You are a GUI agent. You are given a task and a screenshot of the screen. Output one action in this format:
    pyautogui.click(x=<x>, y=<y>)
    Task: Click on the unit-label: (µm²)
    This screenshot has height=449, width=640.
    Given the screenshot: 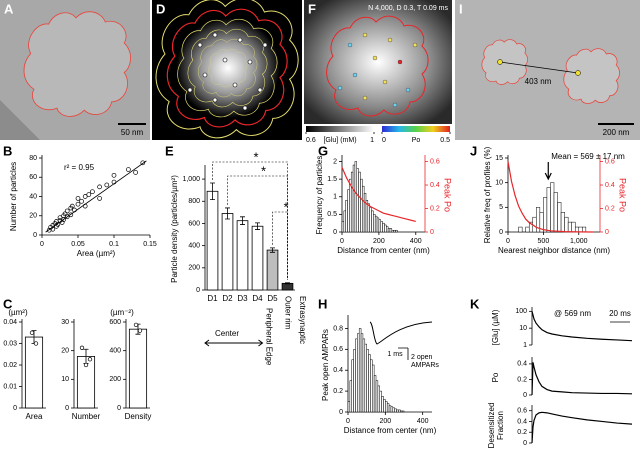 What is the action you would take?
    pyautogui.click(x=18, y=312)
    